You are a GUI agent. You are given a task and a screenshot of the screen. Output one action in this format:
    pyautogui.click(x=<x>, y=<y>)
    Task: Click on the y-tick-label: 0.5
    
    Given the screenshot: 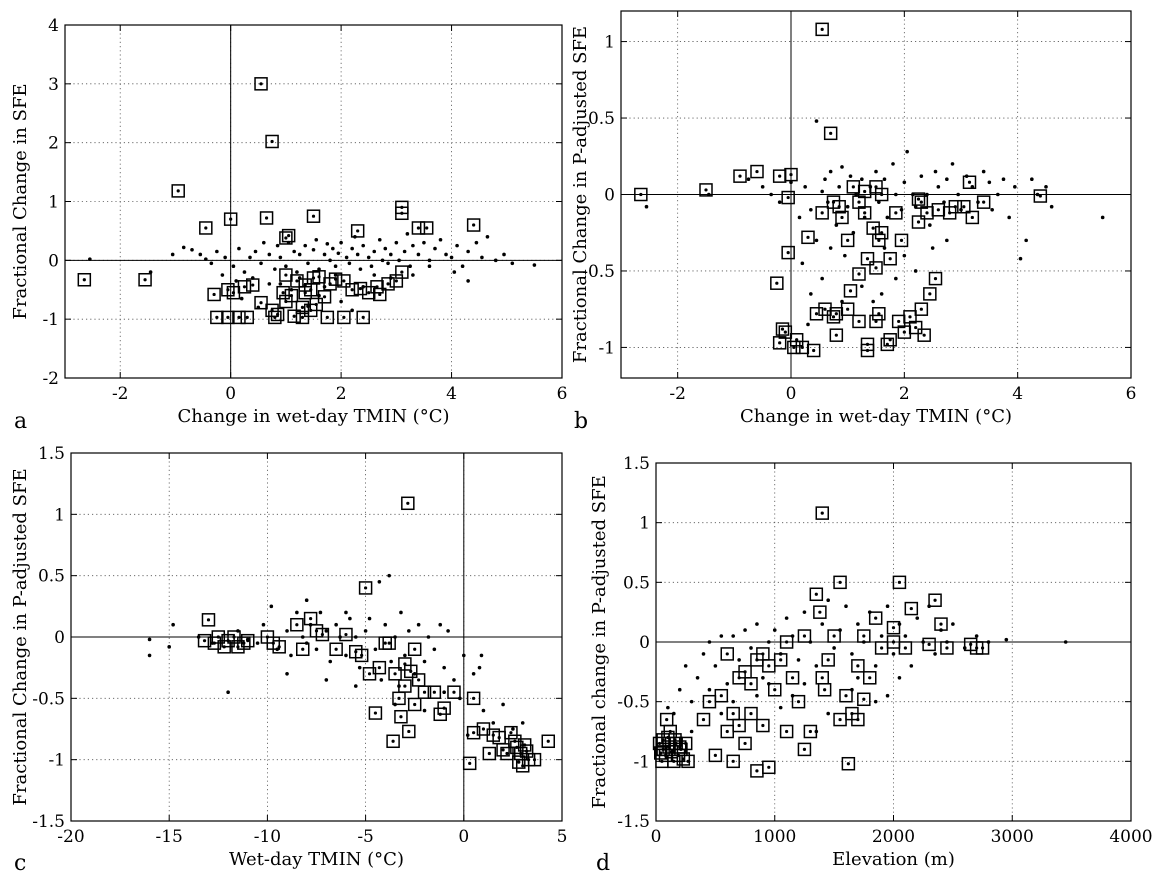 What is the action you would take?
    pyautogui.click(x=636, y=583)
    